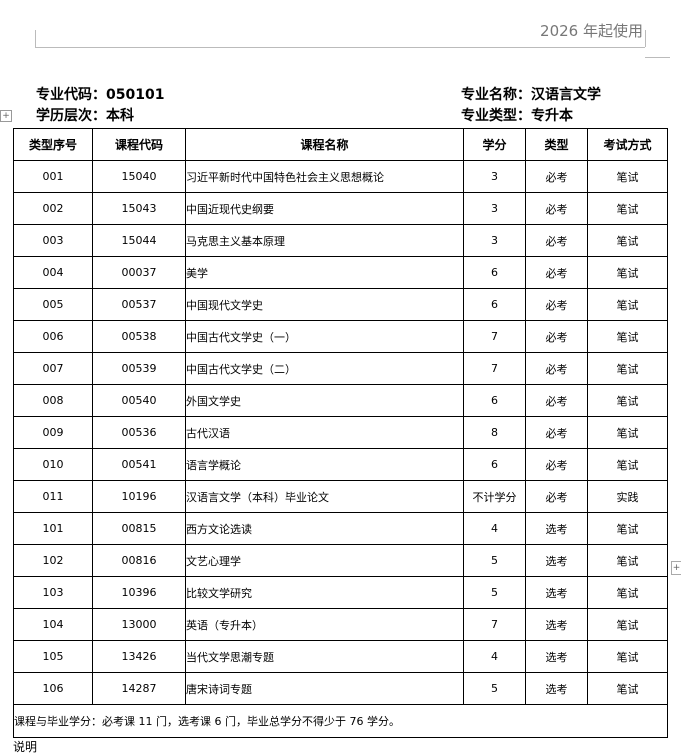 The width and height of the screenshot is (681, 755). I want to click on cell: 比较文学研究, so click(324, 592).